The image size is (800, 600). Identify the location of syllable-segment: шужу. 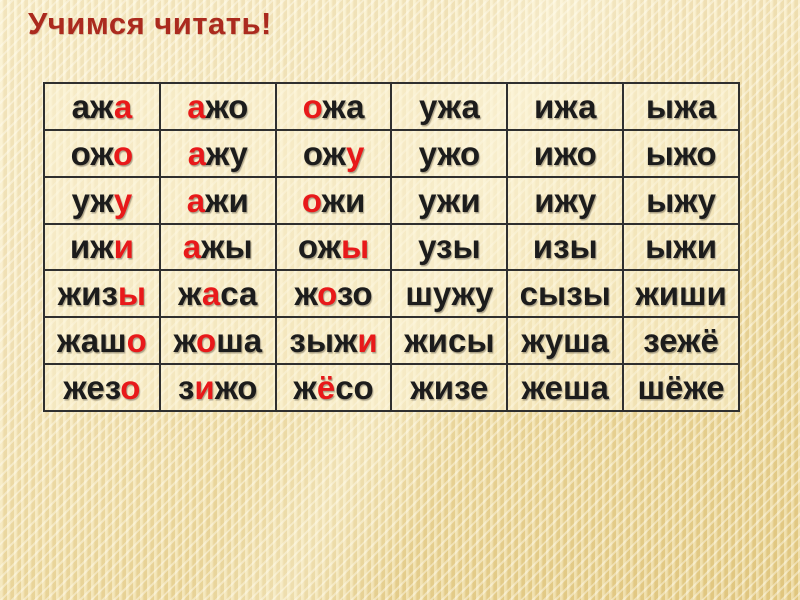
(449, 294).